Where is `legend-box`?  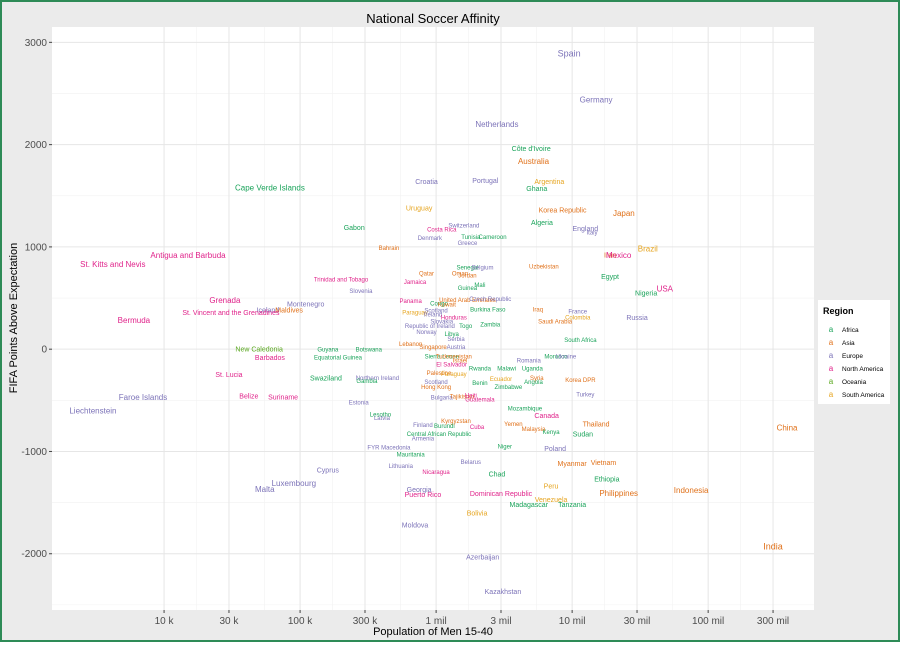
legend-box is located at coordinates (854, 352).